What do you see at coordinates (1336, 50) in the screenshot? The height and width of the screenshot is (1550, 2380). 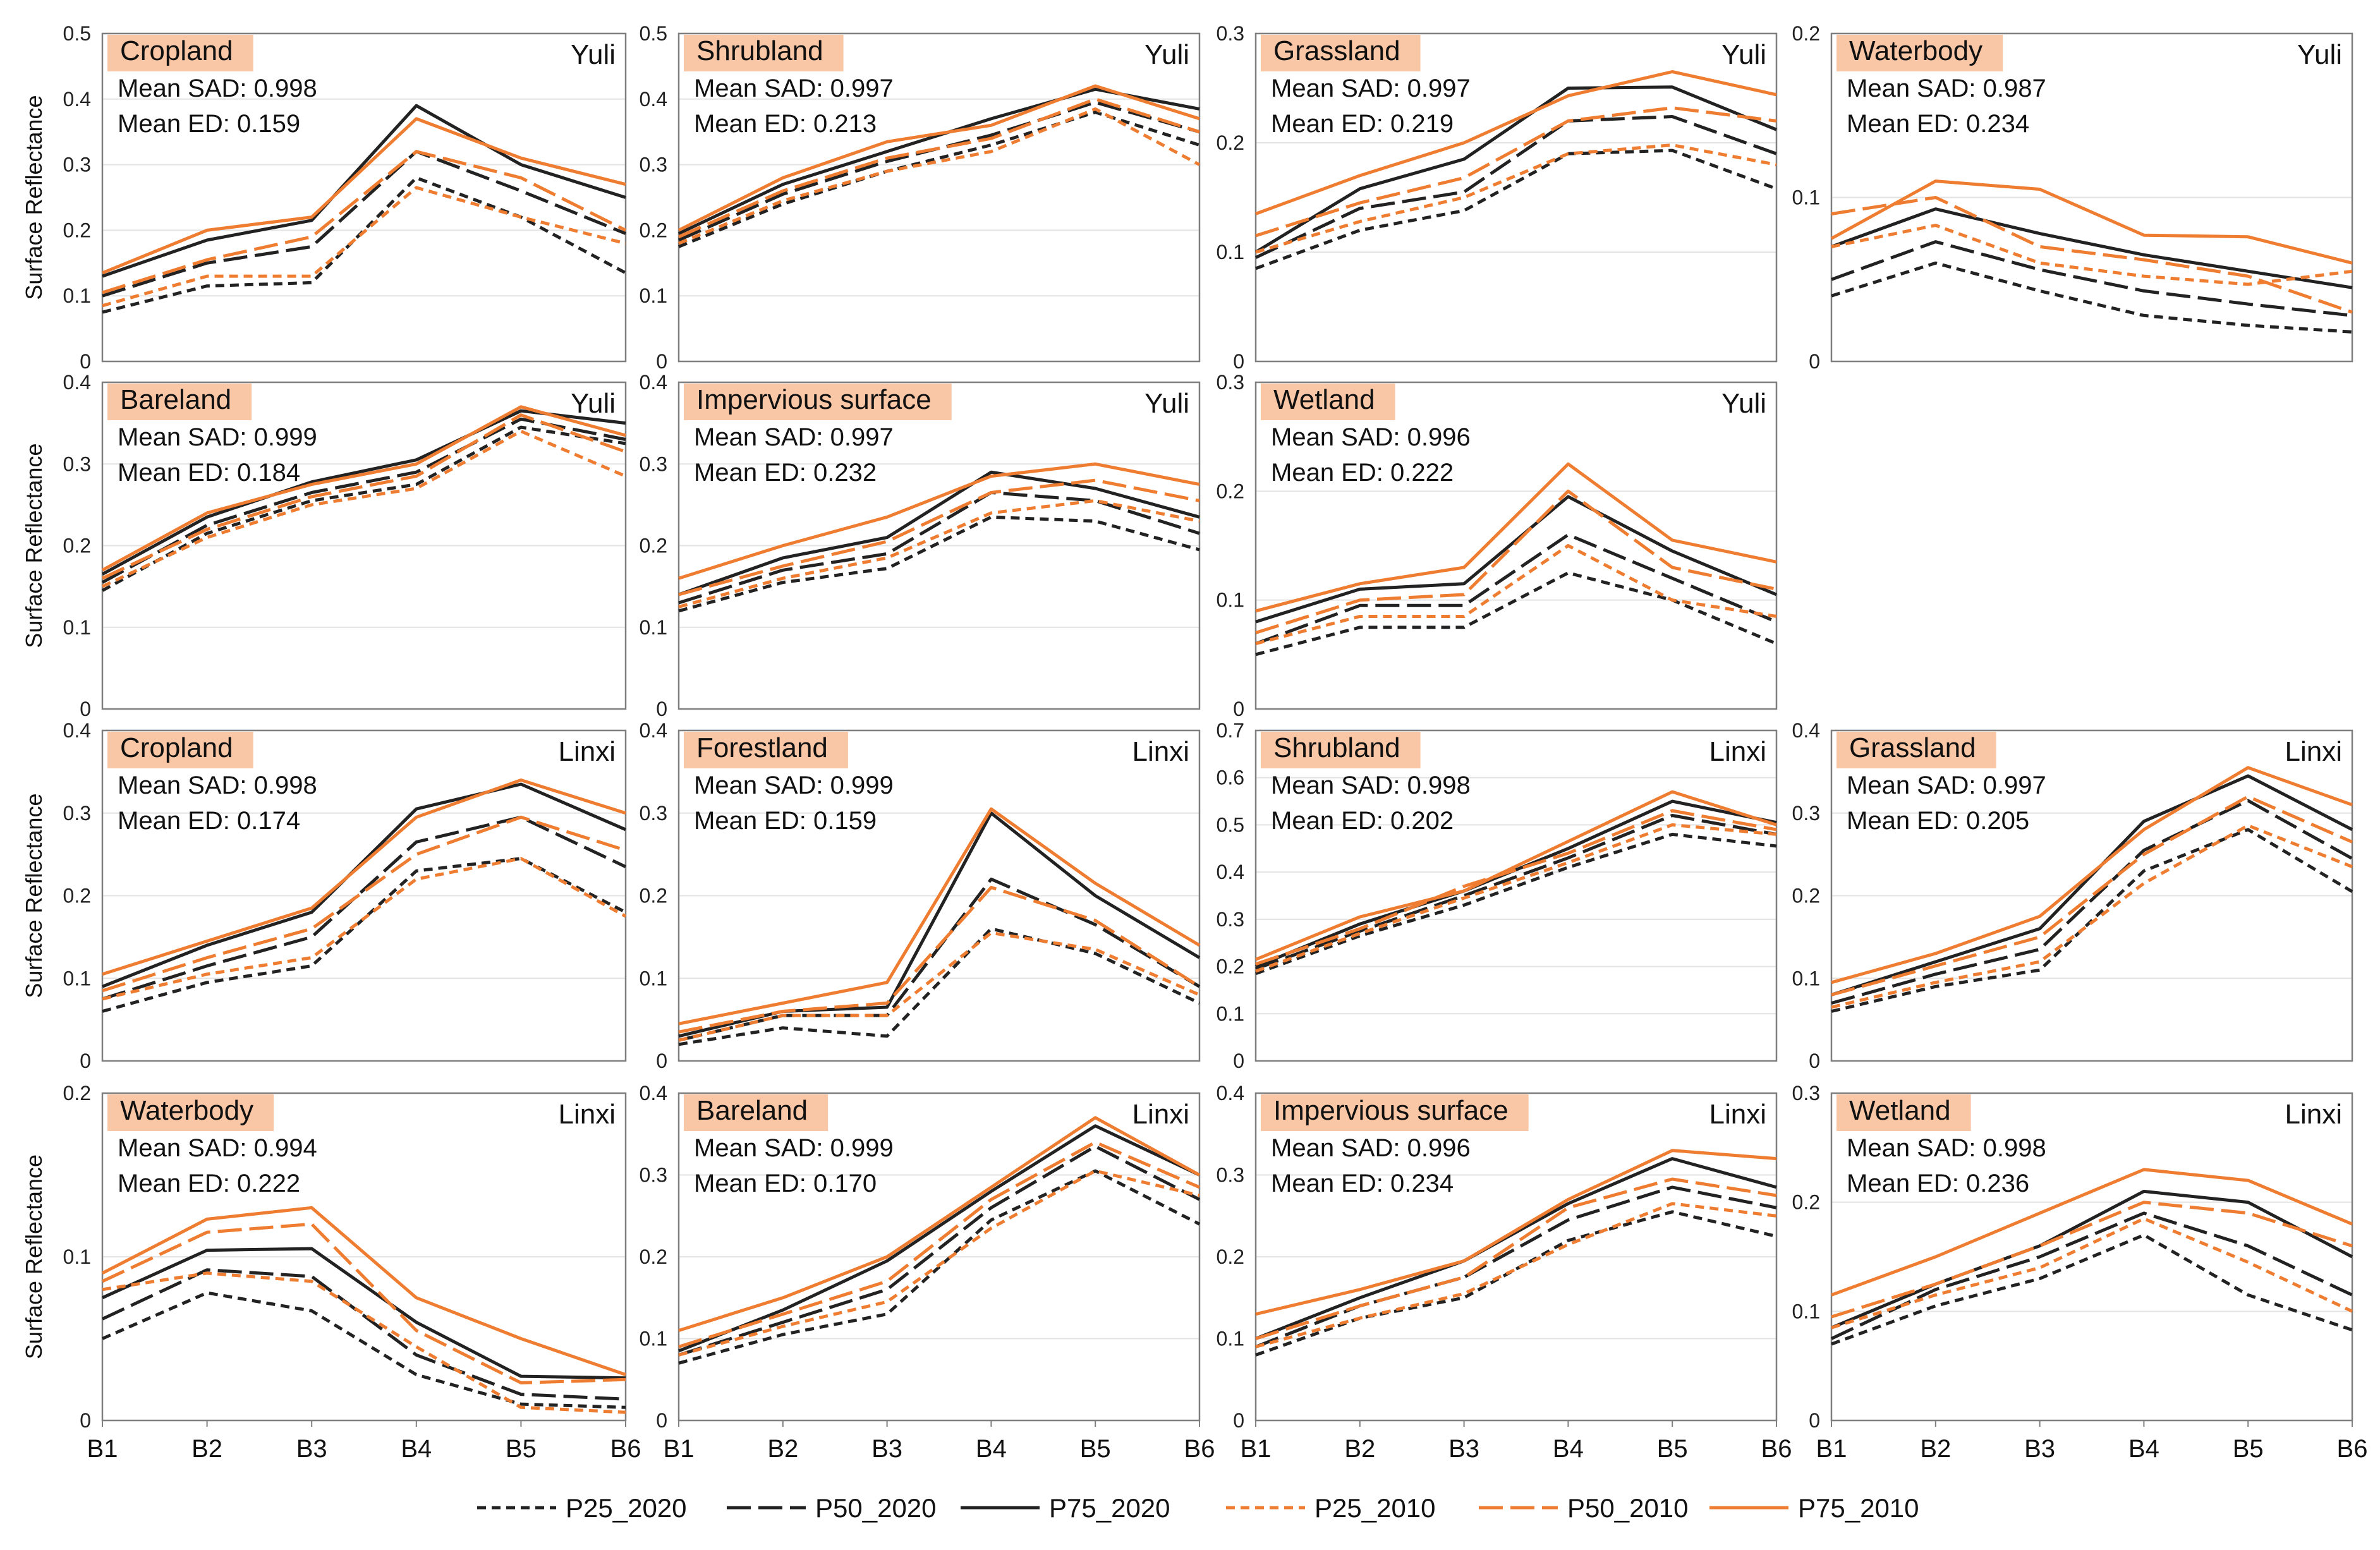 I see `panel-title: Grassland` at bounding box center [1336, 50].